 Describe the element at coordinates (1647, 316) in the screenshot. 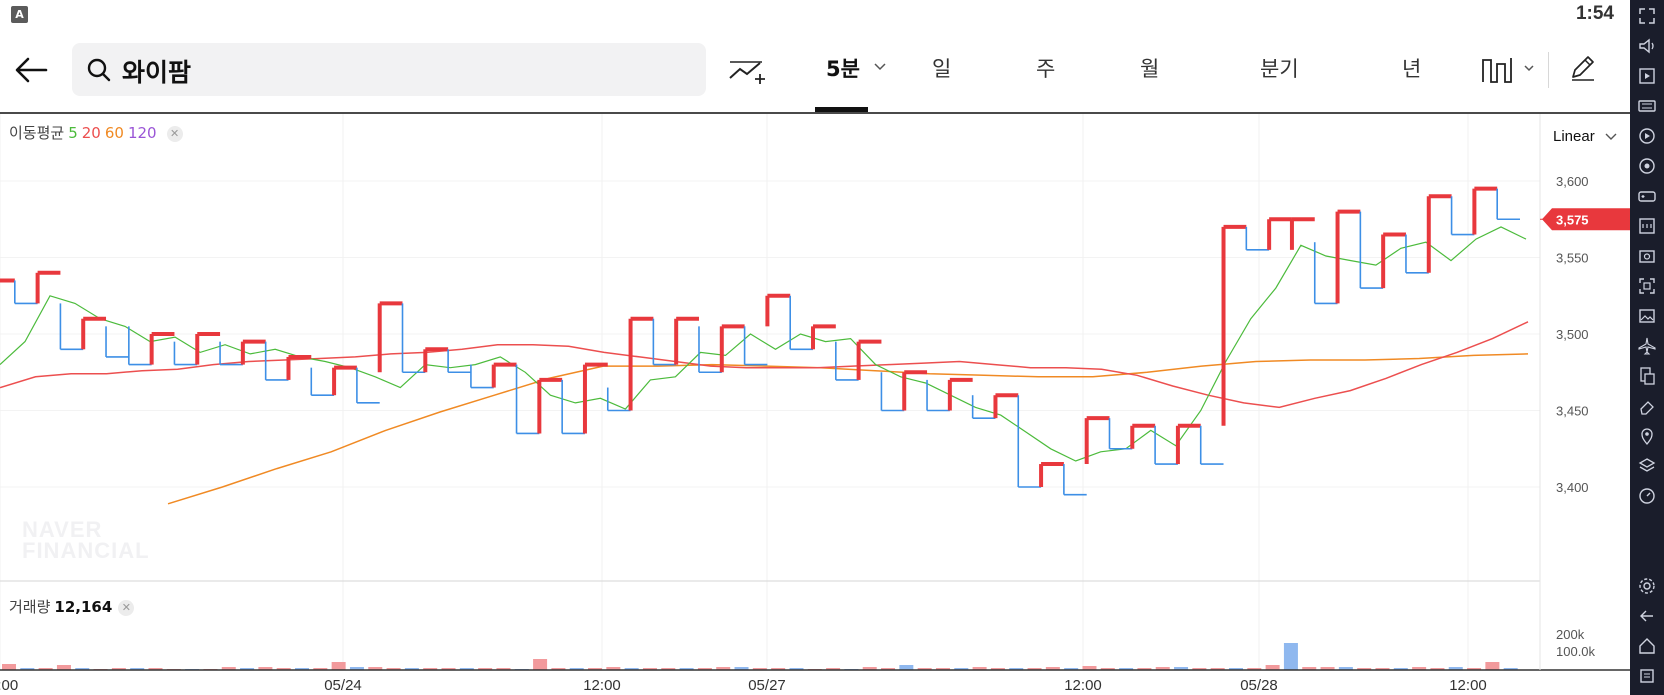

I see `gallery-icon` at that location.